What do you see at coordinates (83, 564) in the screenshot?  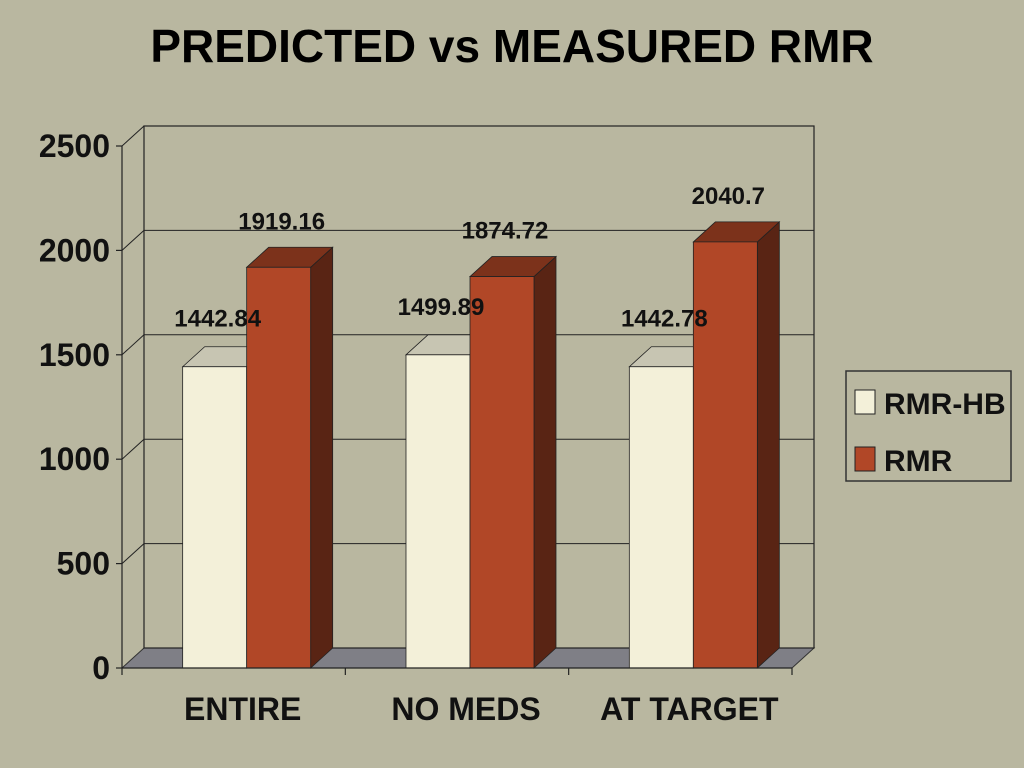 I see `y-tick-label: 500` at bounding box center [83, 564].